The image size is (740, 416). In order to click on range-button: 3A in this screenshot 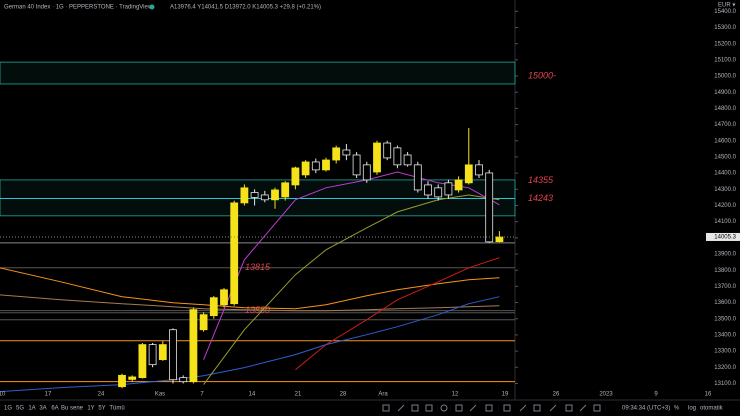, I will do `click(42, 409)`.